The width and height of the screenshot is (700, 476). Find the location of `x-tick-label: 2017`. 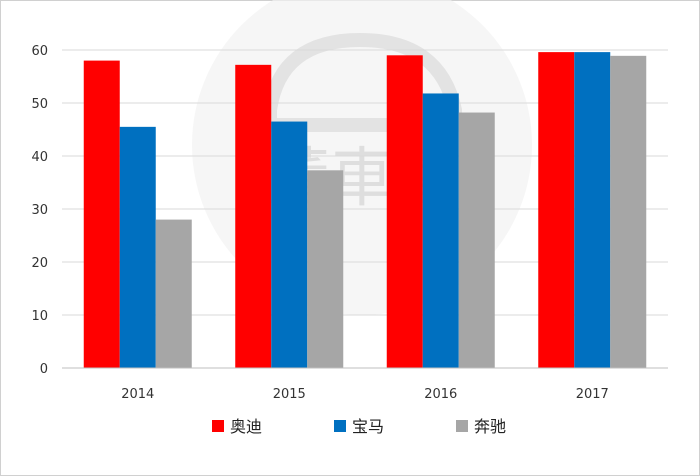

x-tick-label: 2017 is located at coordinates (592, 394).